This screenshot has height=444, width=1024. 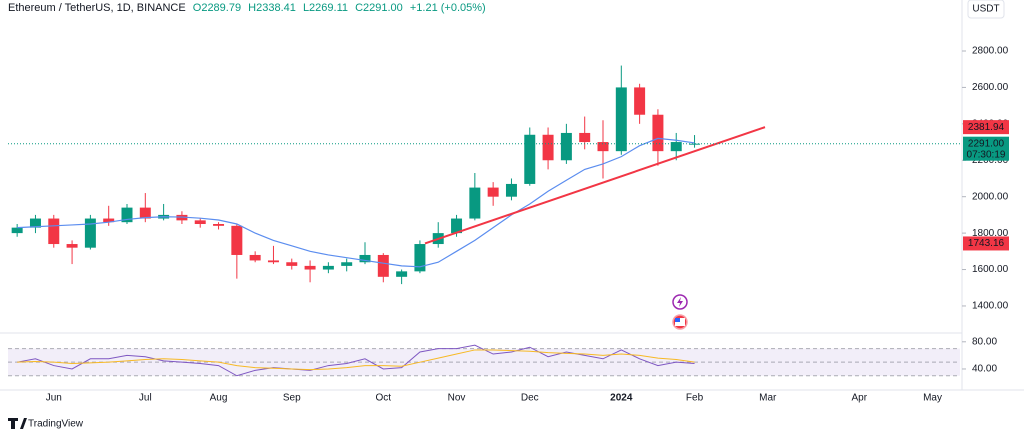 I want to click on x-tick-label: Mar, so click(x=768, y=398).